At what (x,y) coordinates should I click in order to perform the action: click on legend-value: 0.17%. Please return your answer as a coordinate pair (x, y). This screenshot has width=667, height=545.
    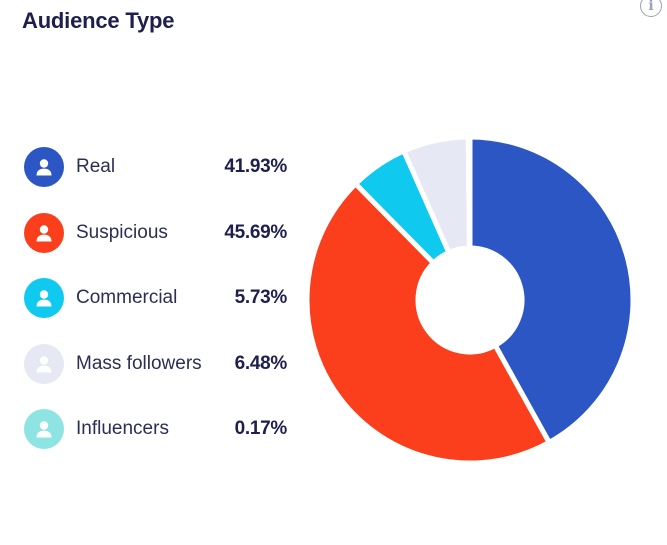
    Looking at the image, I should click on (261, 428).